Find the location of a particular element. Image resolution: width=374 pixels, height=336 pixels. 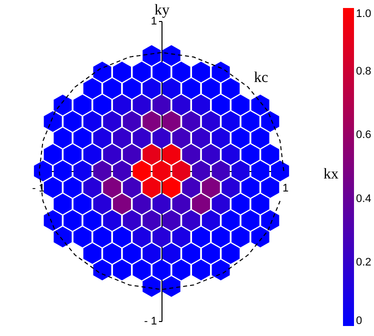

series-label: kc is located at coordinates (261, 78).